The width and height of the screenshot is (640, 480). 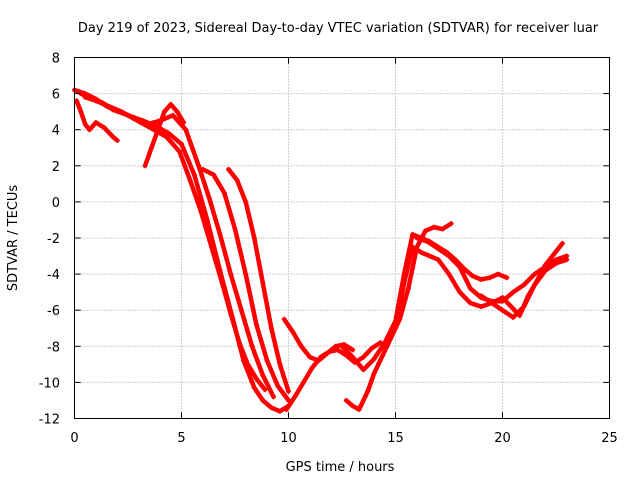 I want to click on x-tick-label: 20, so click(x=502, y=438).